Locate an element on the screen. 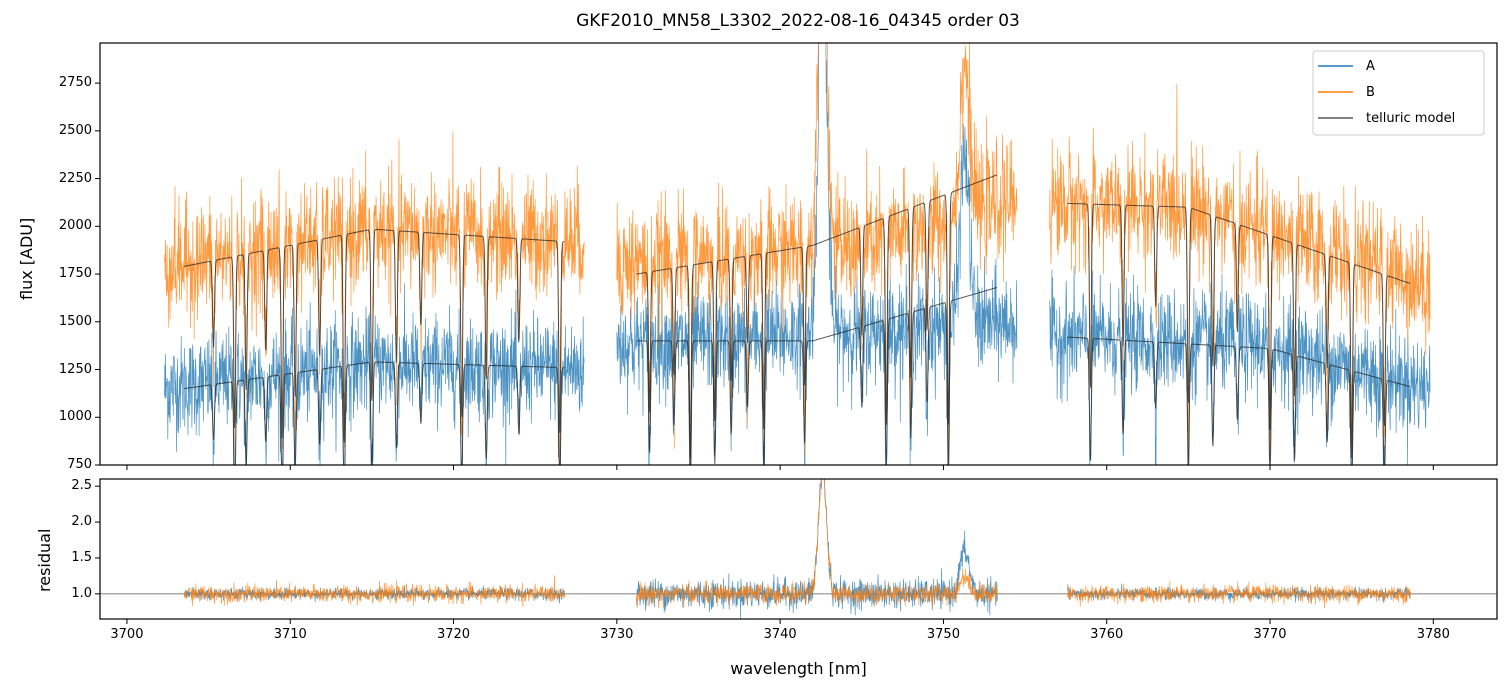 The height and width of the screenshot is (696, 1510). x-tick-label: 3720 is located at coordinates (453, 634).